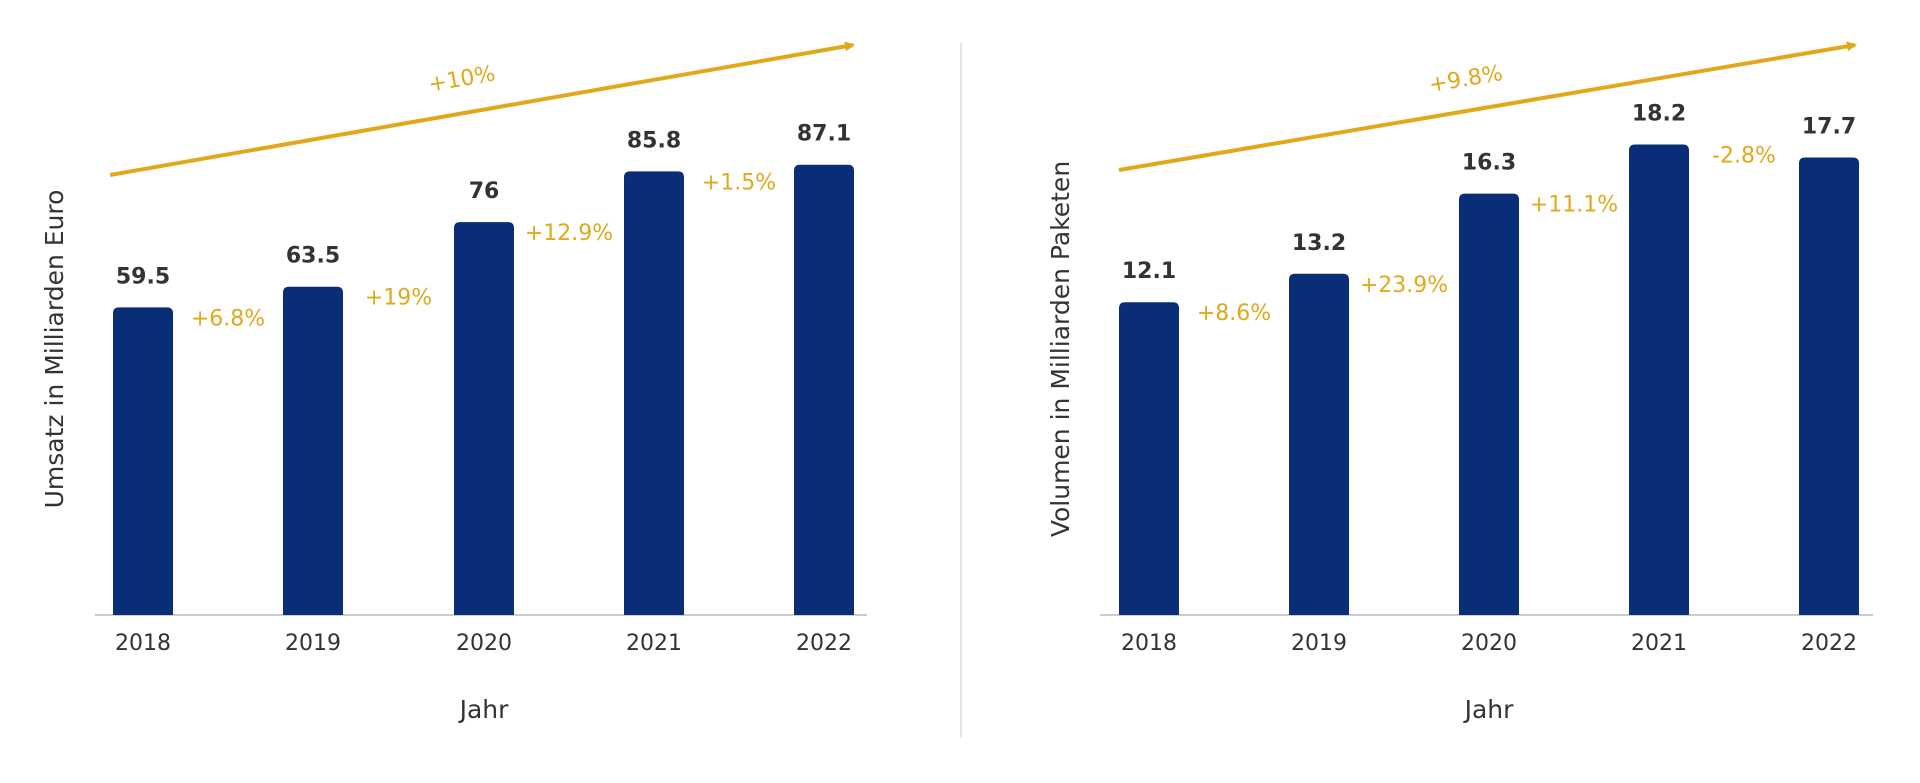  Describe the element at coordinates (654, 140) in the screenshot. I see `value-label: 85.8` at that location.